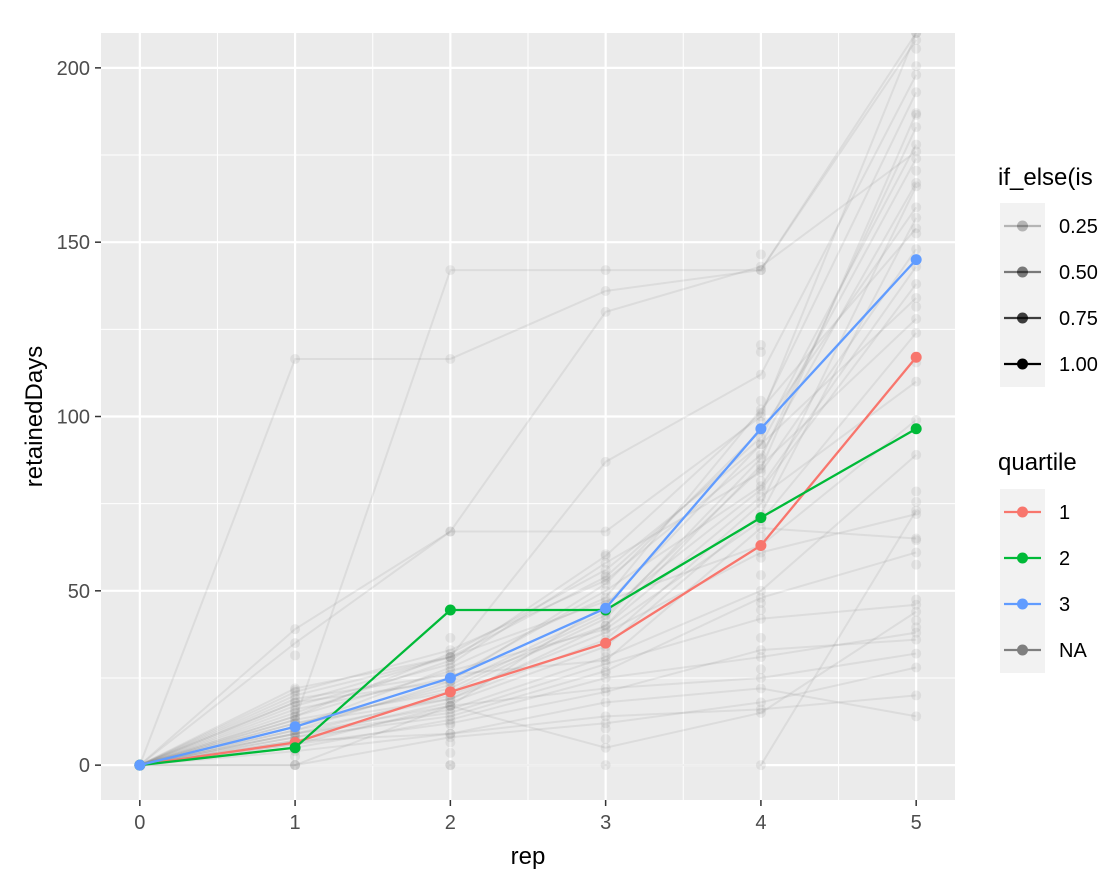 This screenshot has width=1110, height=890. Describe the element at coordinates (73, 243) in the screenshot. I see `y-tick-label: 150` at that location.